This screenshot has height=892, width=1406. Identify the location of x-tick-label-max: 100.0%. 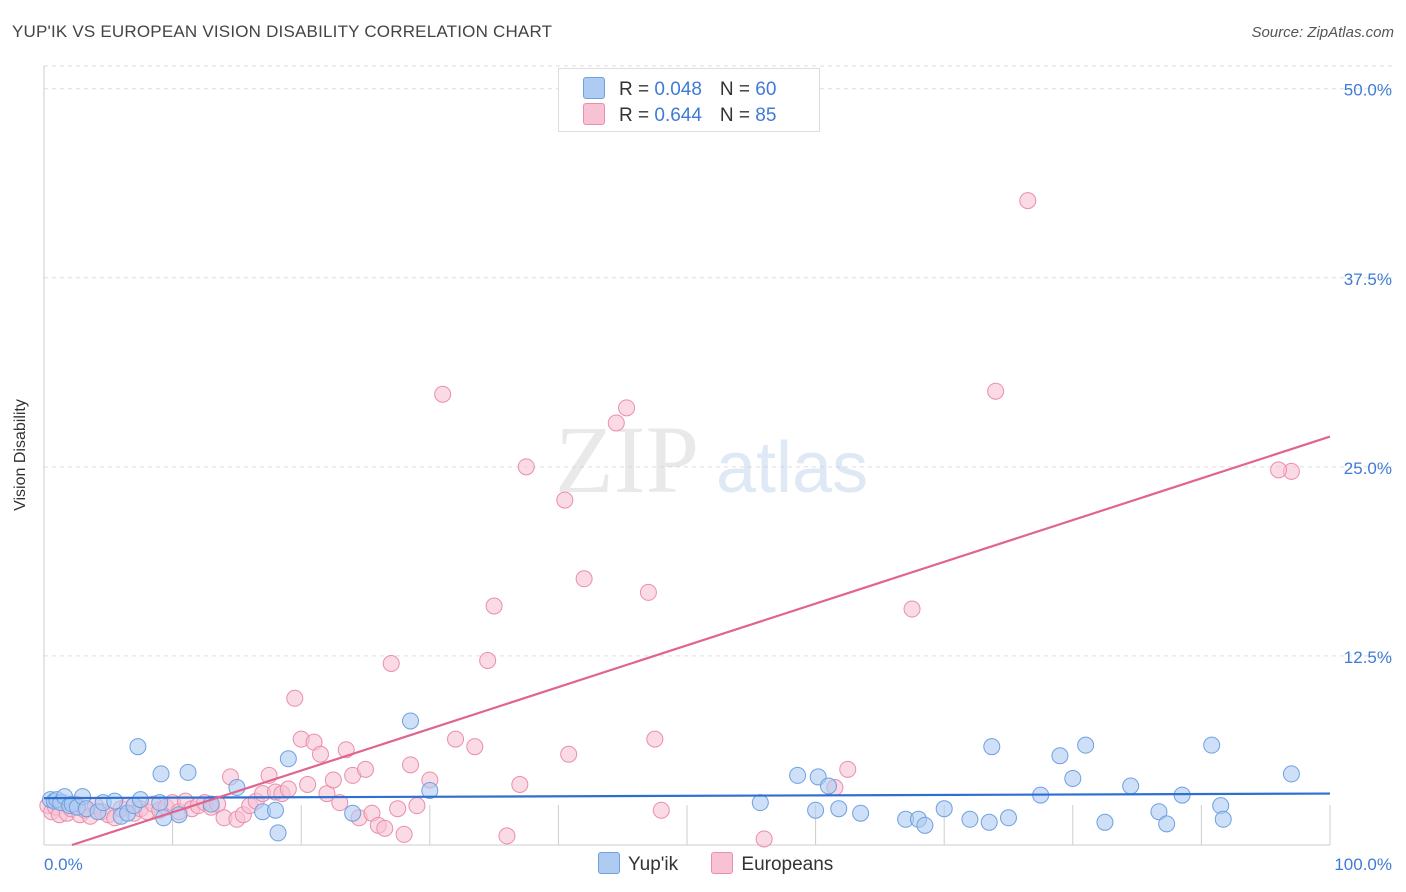
(1363, 864).